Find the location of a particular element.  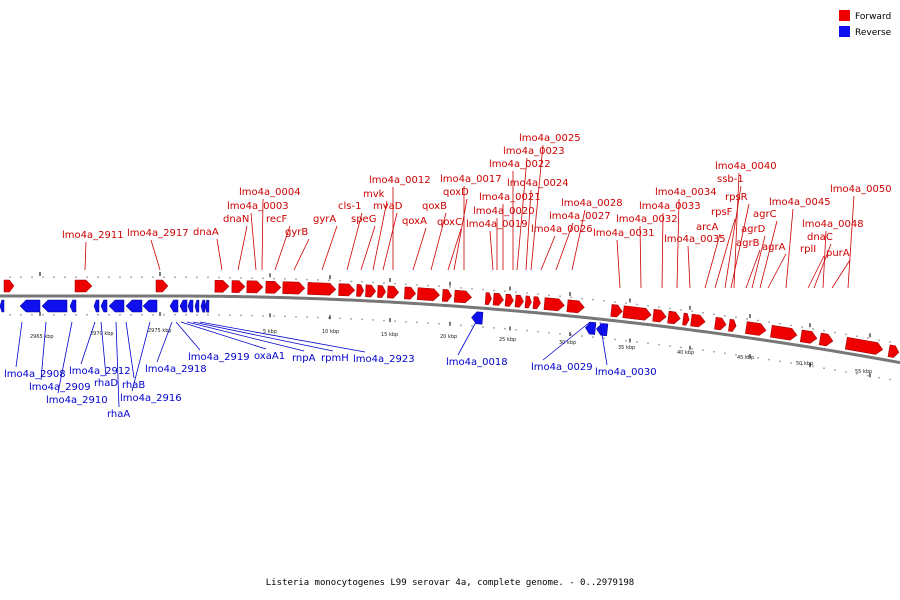

forward-gene-label: mvk is located at coordinates (374, 194).